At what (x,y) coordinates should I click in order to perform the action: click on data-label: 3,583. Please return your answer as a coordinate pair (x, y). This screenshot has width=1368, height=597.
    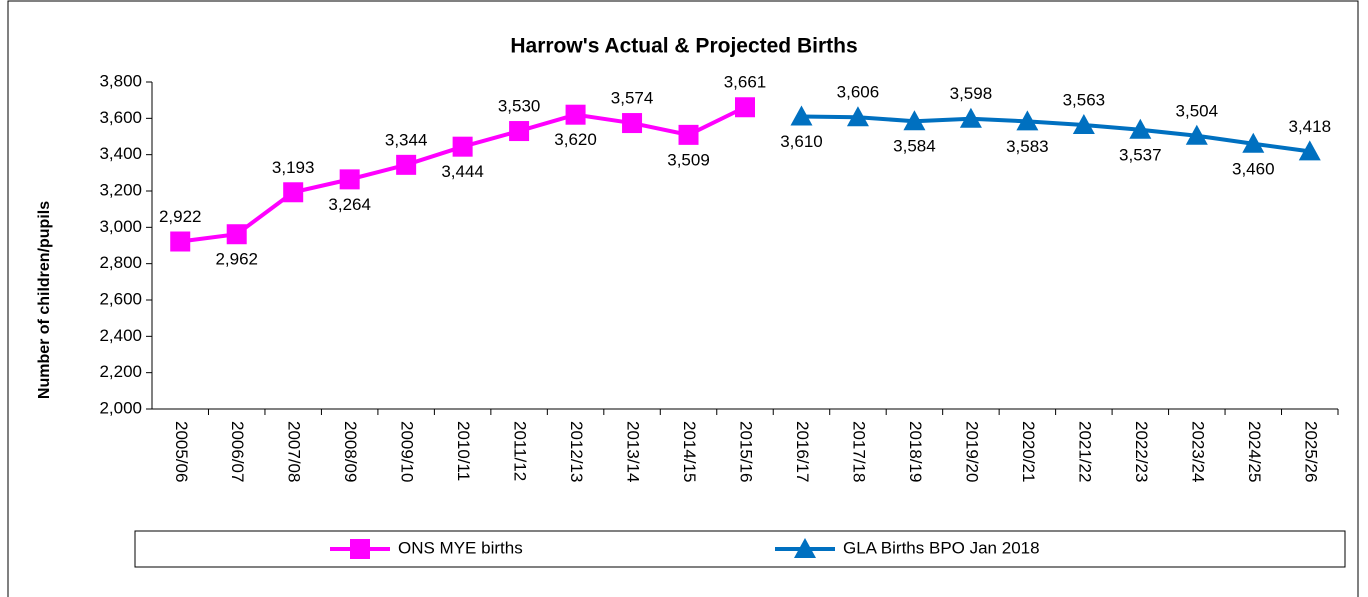
    Looking at the image, I should click on (1027, 146).